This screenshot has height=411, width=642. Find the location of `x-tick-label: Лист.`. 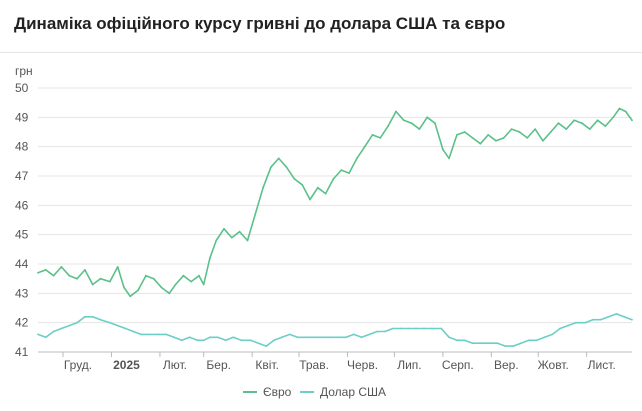

x-tick-label: Лист. is located at coordinates (602, 365).